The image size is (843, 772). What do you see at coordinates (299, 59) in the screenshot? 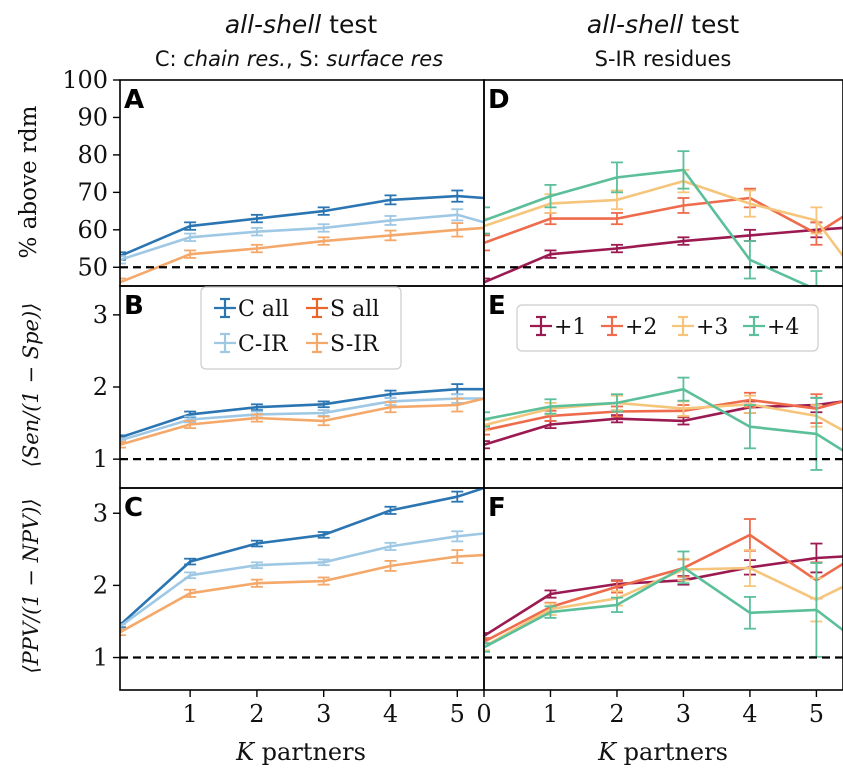
I see `left-column-subtitle: C: chain res., S: surface res` at bounding box center [299, 59].